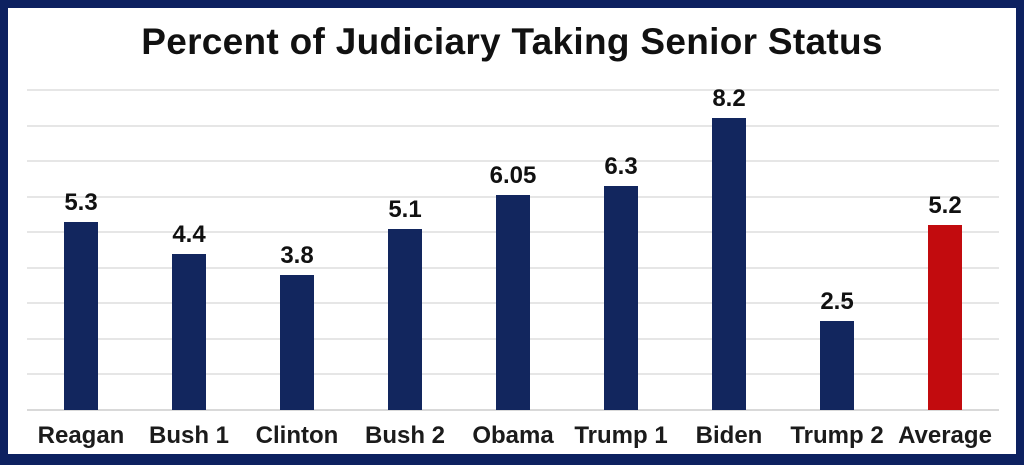 This screenshot has width=1024, height=465. I want to click on x-axis-label-biden: Biden, so click(729, 435).